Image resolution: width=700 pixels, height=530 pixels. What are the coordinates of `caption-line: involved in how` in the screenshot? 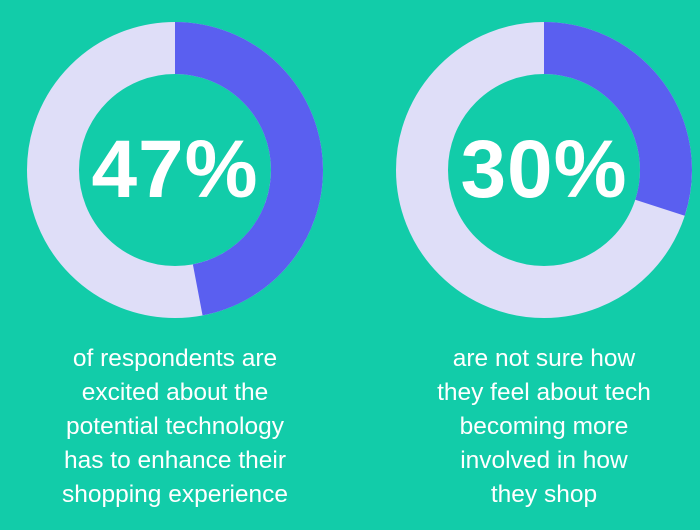 It's located at (544, 460).